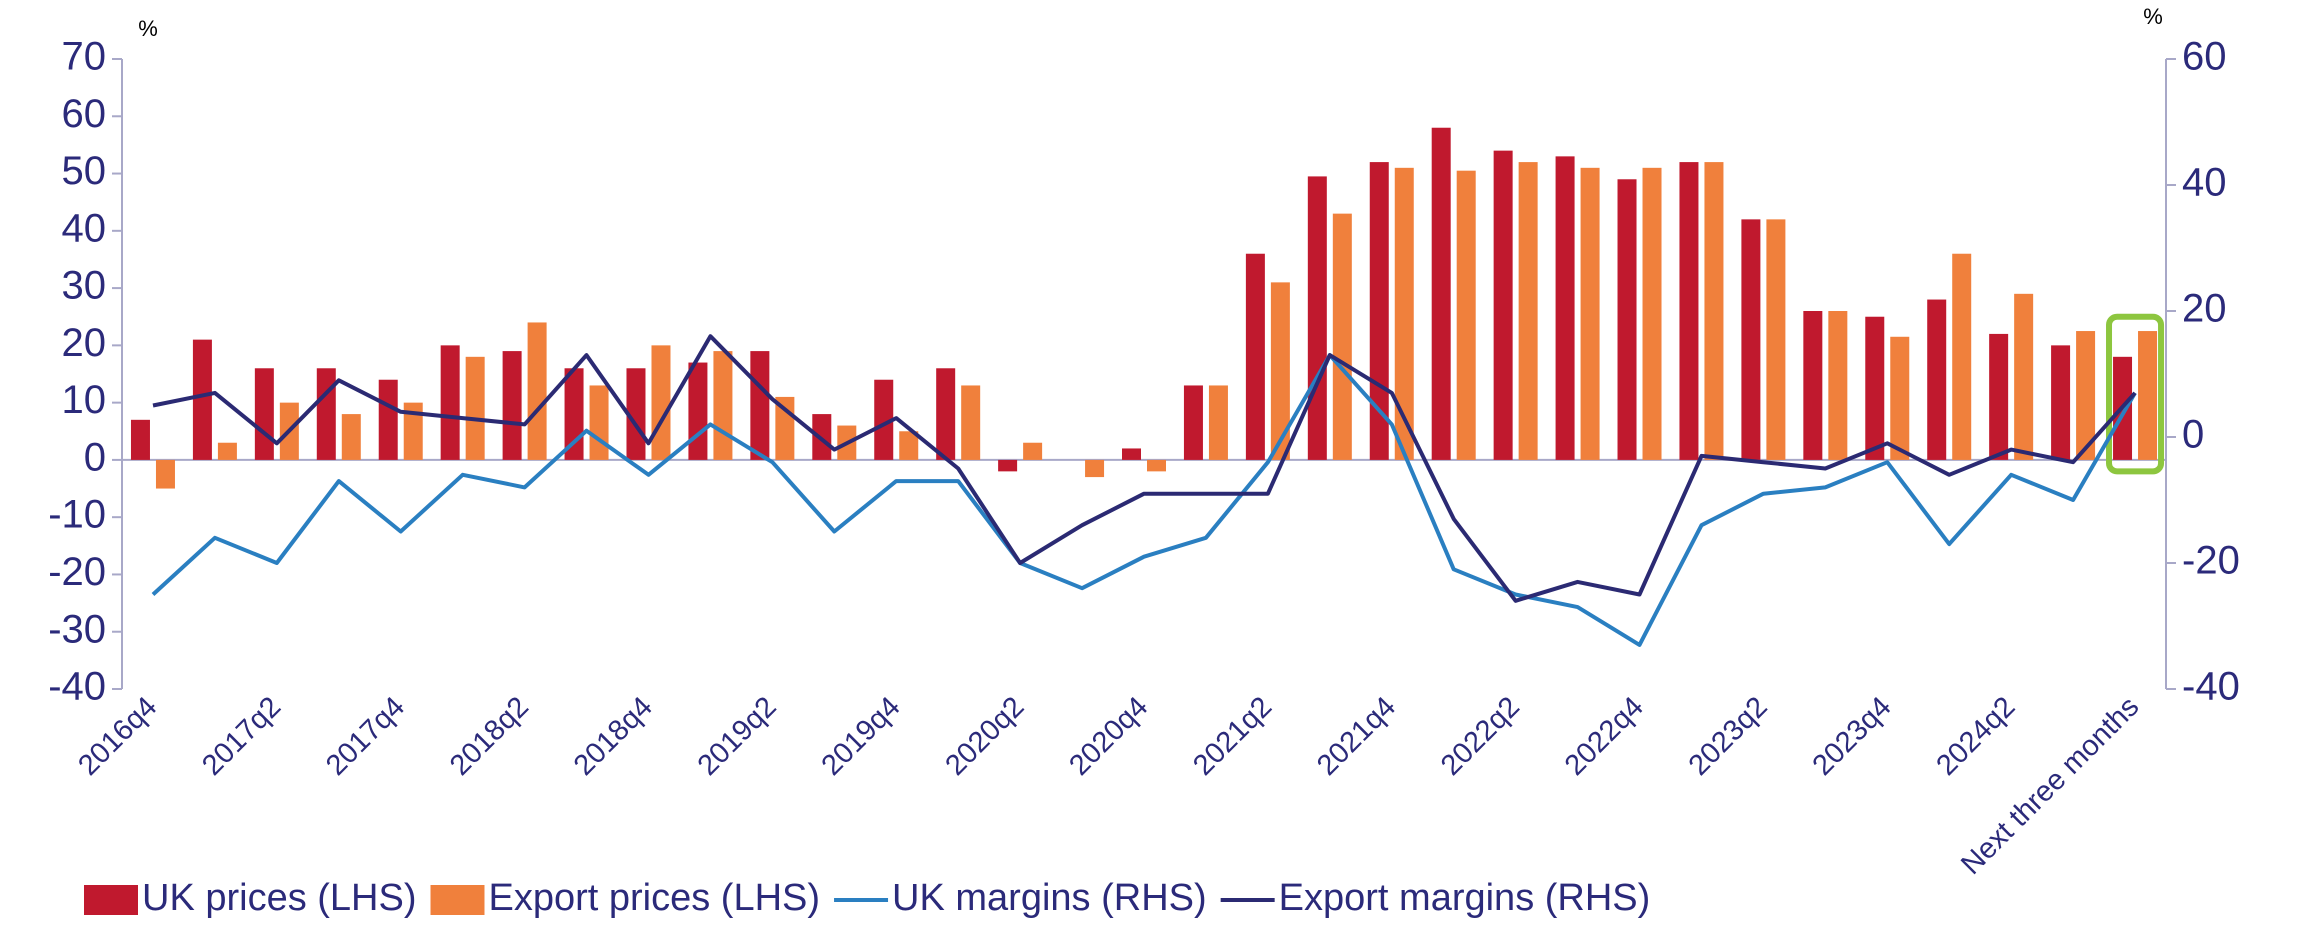 Image resolution: width=2297 pixels, height=940 pixels. Describe the element at coordinates (77, 629) in the screenshot. I see `y-tick-label: -30` at that location.